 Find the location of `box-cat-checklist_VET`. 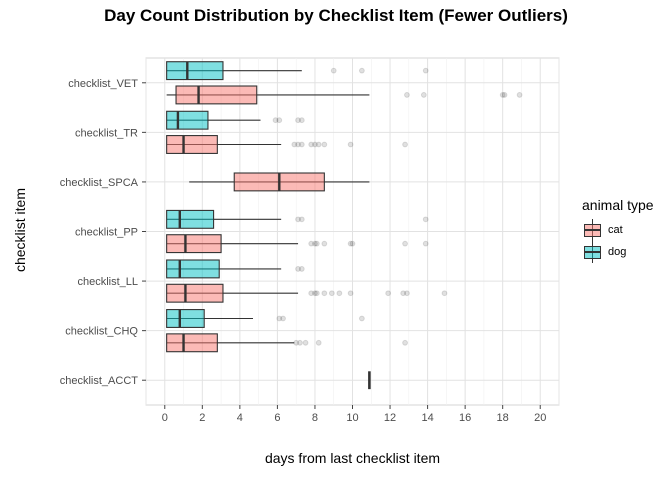

box-cat-checklist_VET is located at coordinates (344, 95).